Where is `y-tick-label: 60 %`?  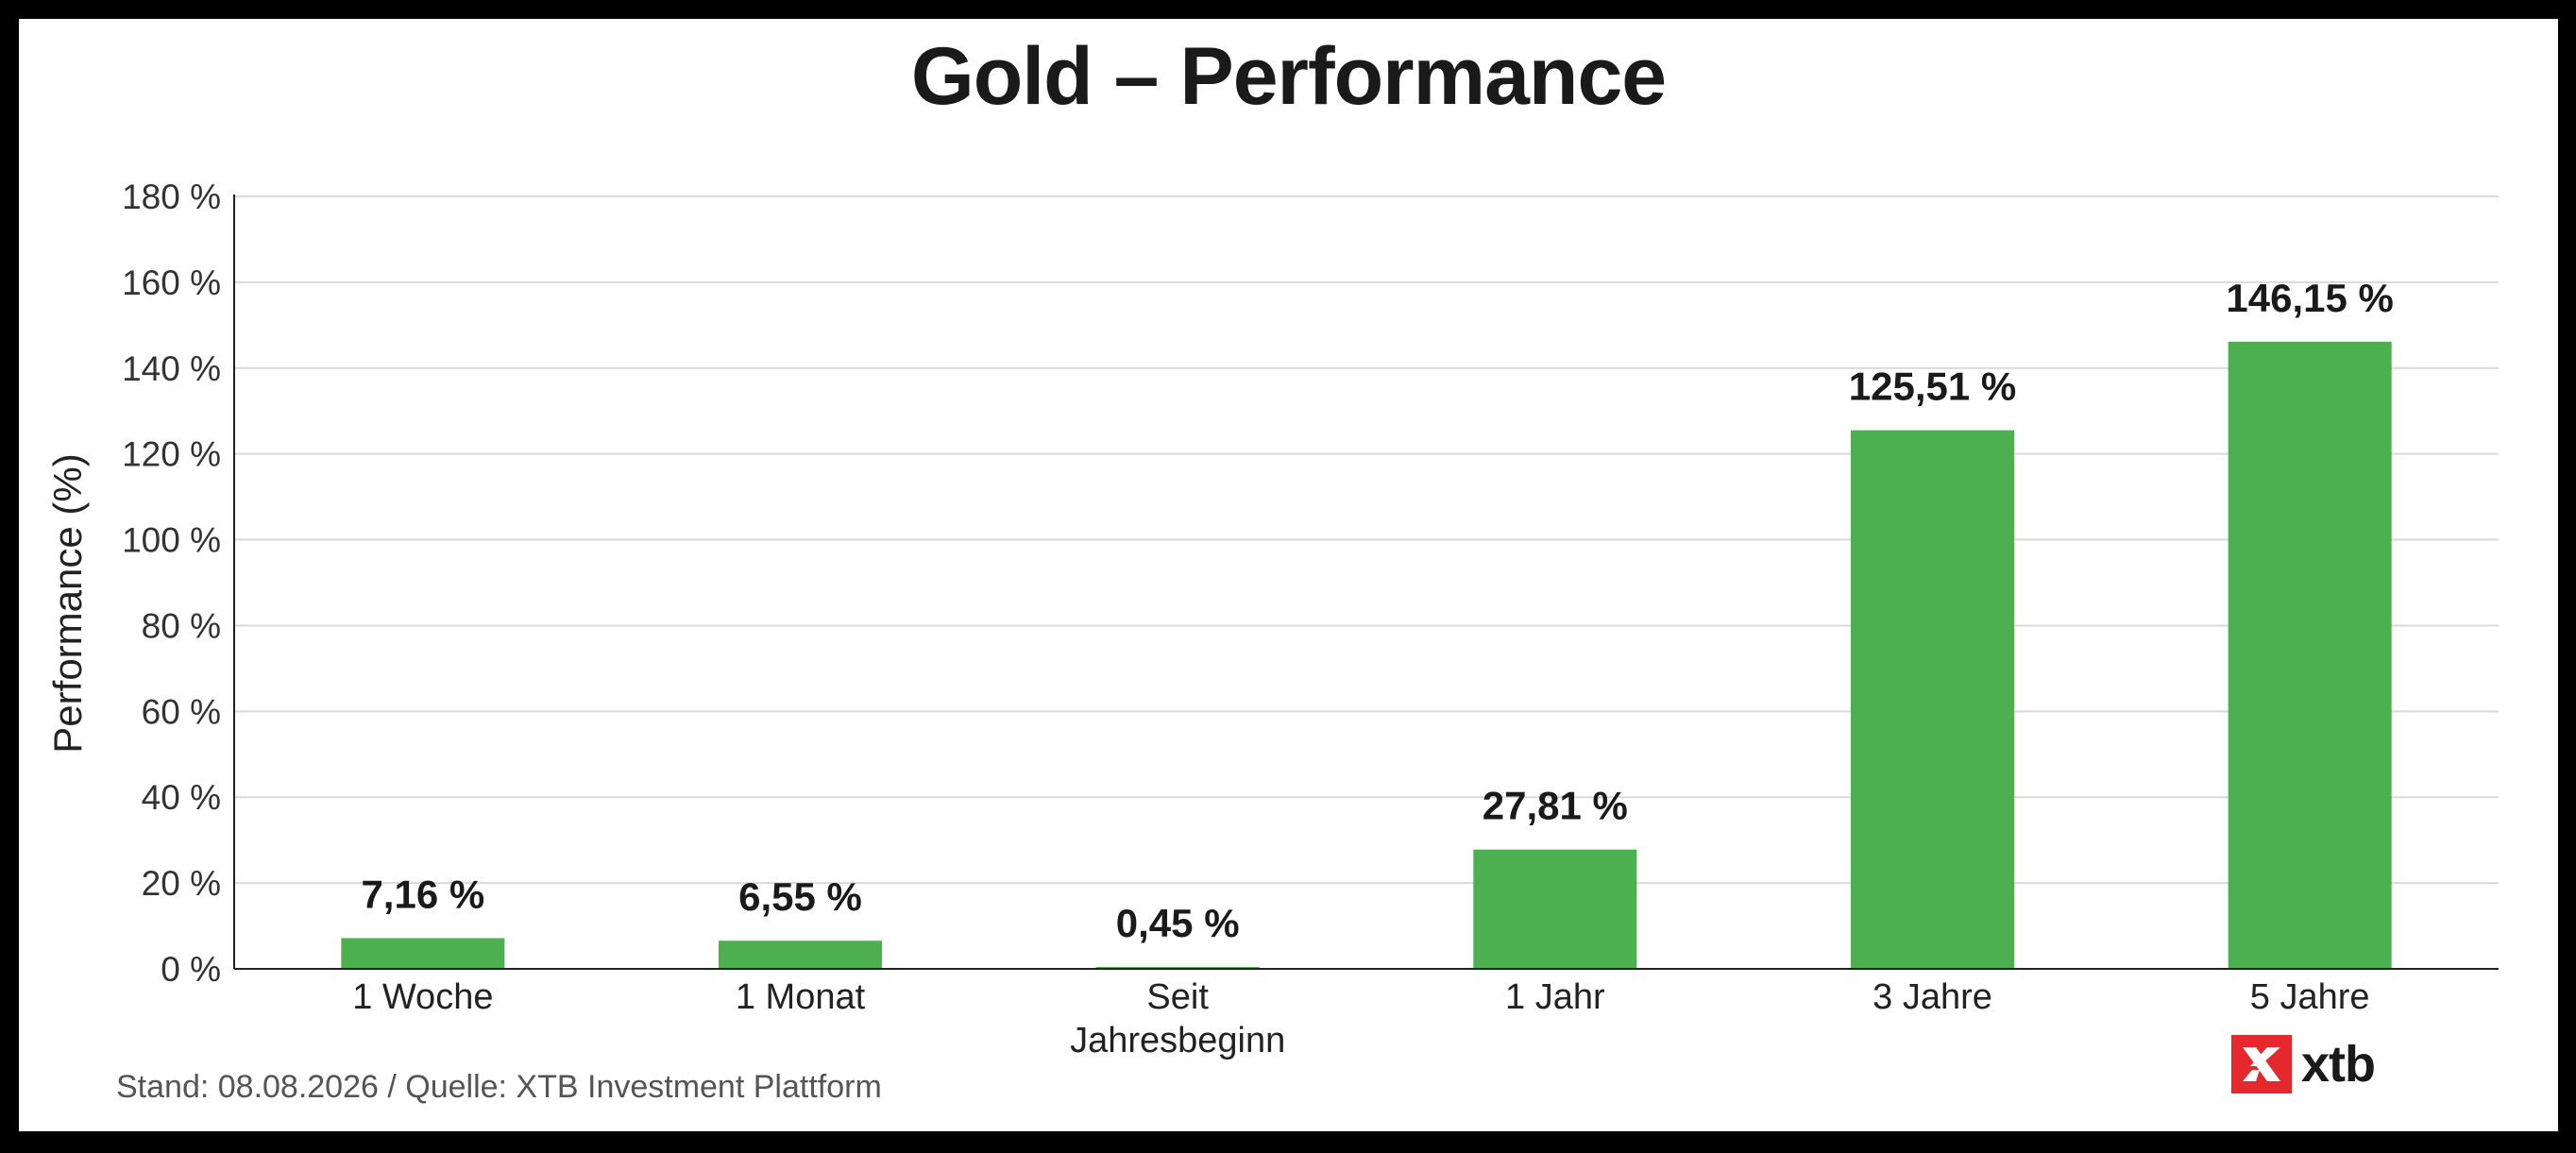 y-tick-label: 60 % is located at coordinates (181, 711).